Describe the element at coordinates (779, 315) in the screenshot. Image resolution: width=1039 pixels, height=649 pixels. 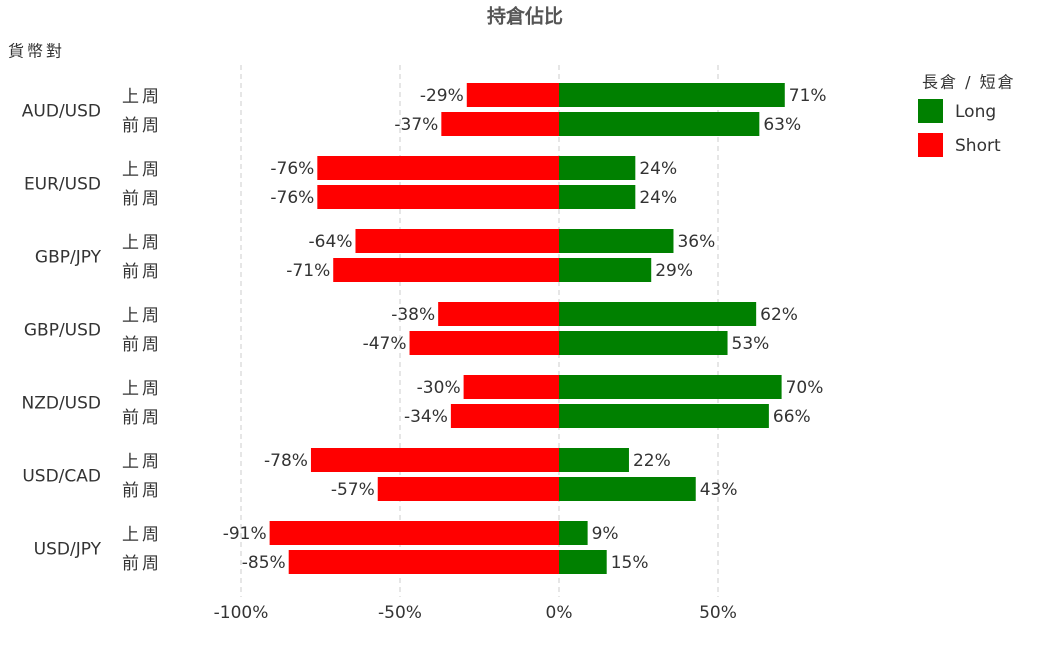
I see `value-label: 62%` at that location.